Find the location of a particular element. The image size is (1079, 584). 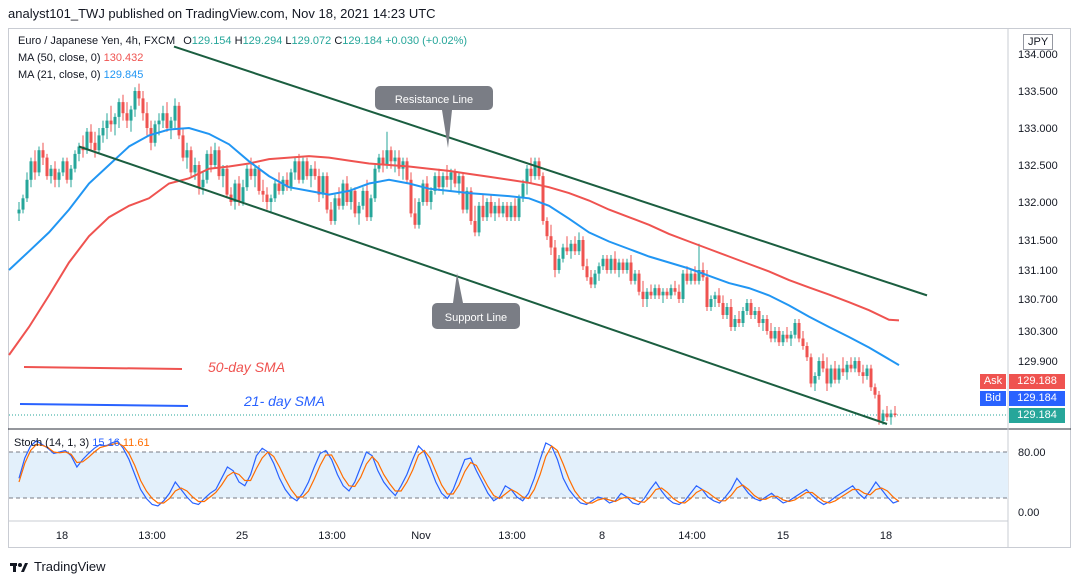

currency-label: JPY is located at coordinates (1038, 42).